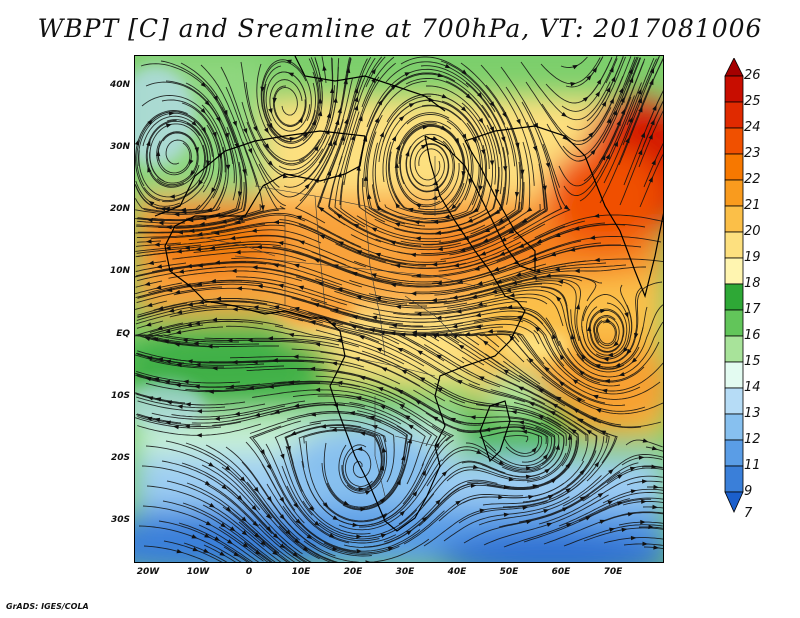  Describe the element at coordinates (119, 271) in the screenshot. I see `lat-label-10n: 10N` at that location.